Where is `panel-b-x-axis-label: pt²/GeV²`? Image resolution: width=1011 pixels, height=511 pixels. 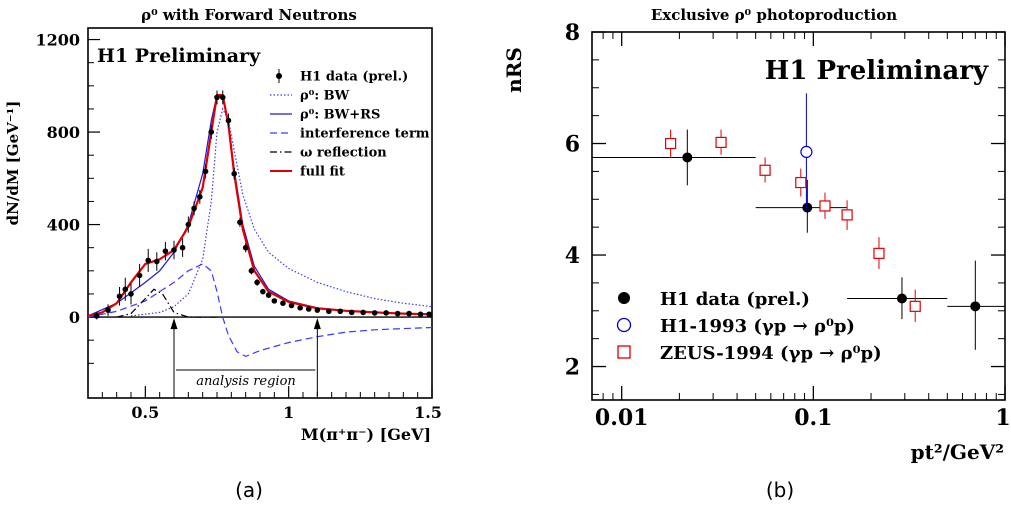 panel-b-x-axis-label: pt²/GeV² is located at coordinates (957, 452).